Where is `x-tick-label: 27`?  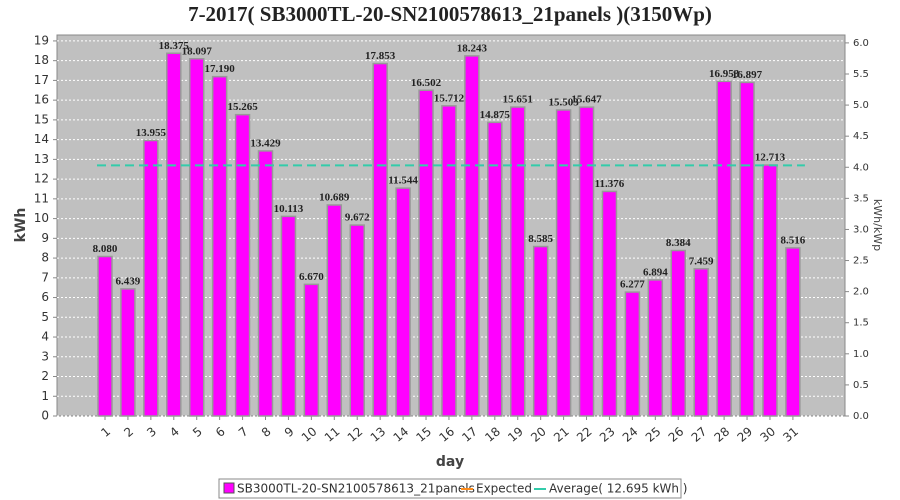 x-tick-label: 27 is located at coordinates (699, 434).